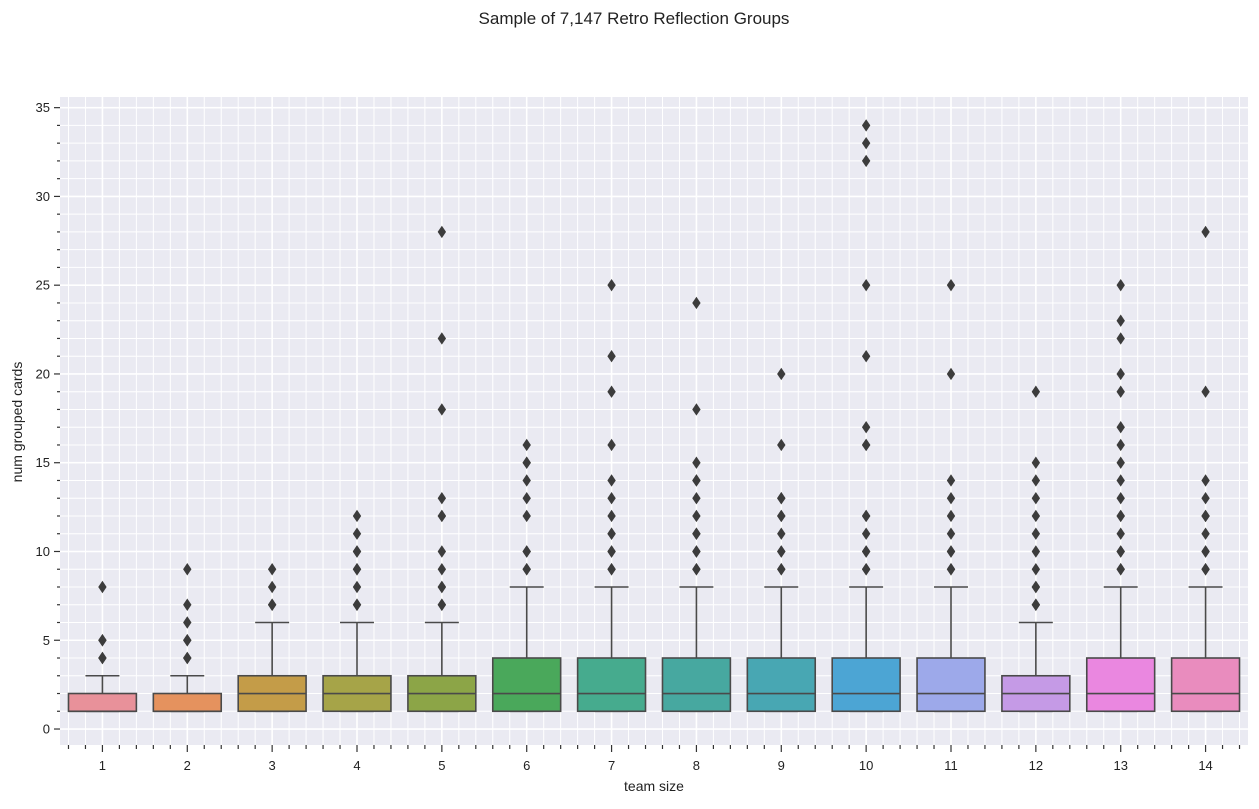  I want to click on chart-title: Sample of 7,147 Retro Reflection Groups, so click(634, 18).